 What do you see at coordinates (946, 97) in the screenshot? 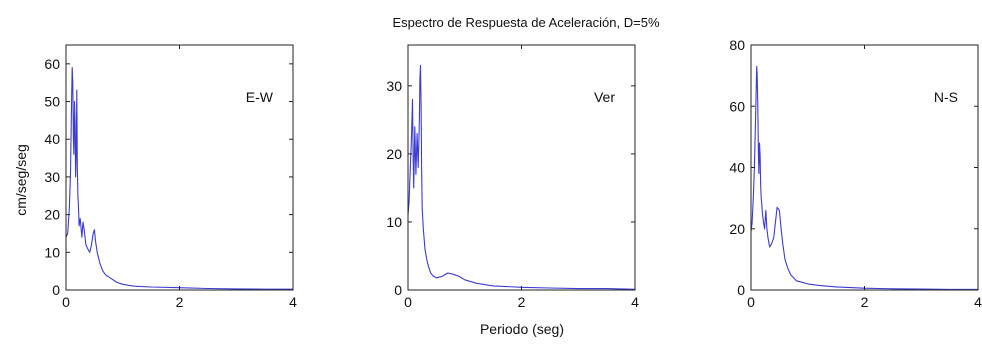
I see `panel-label: N-S` at bounding box center [946, 97].